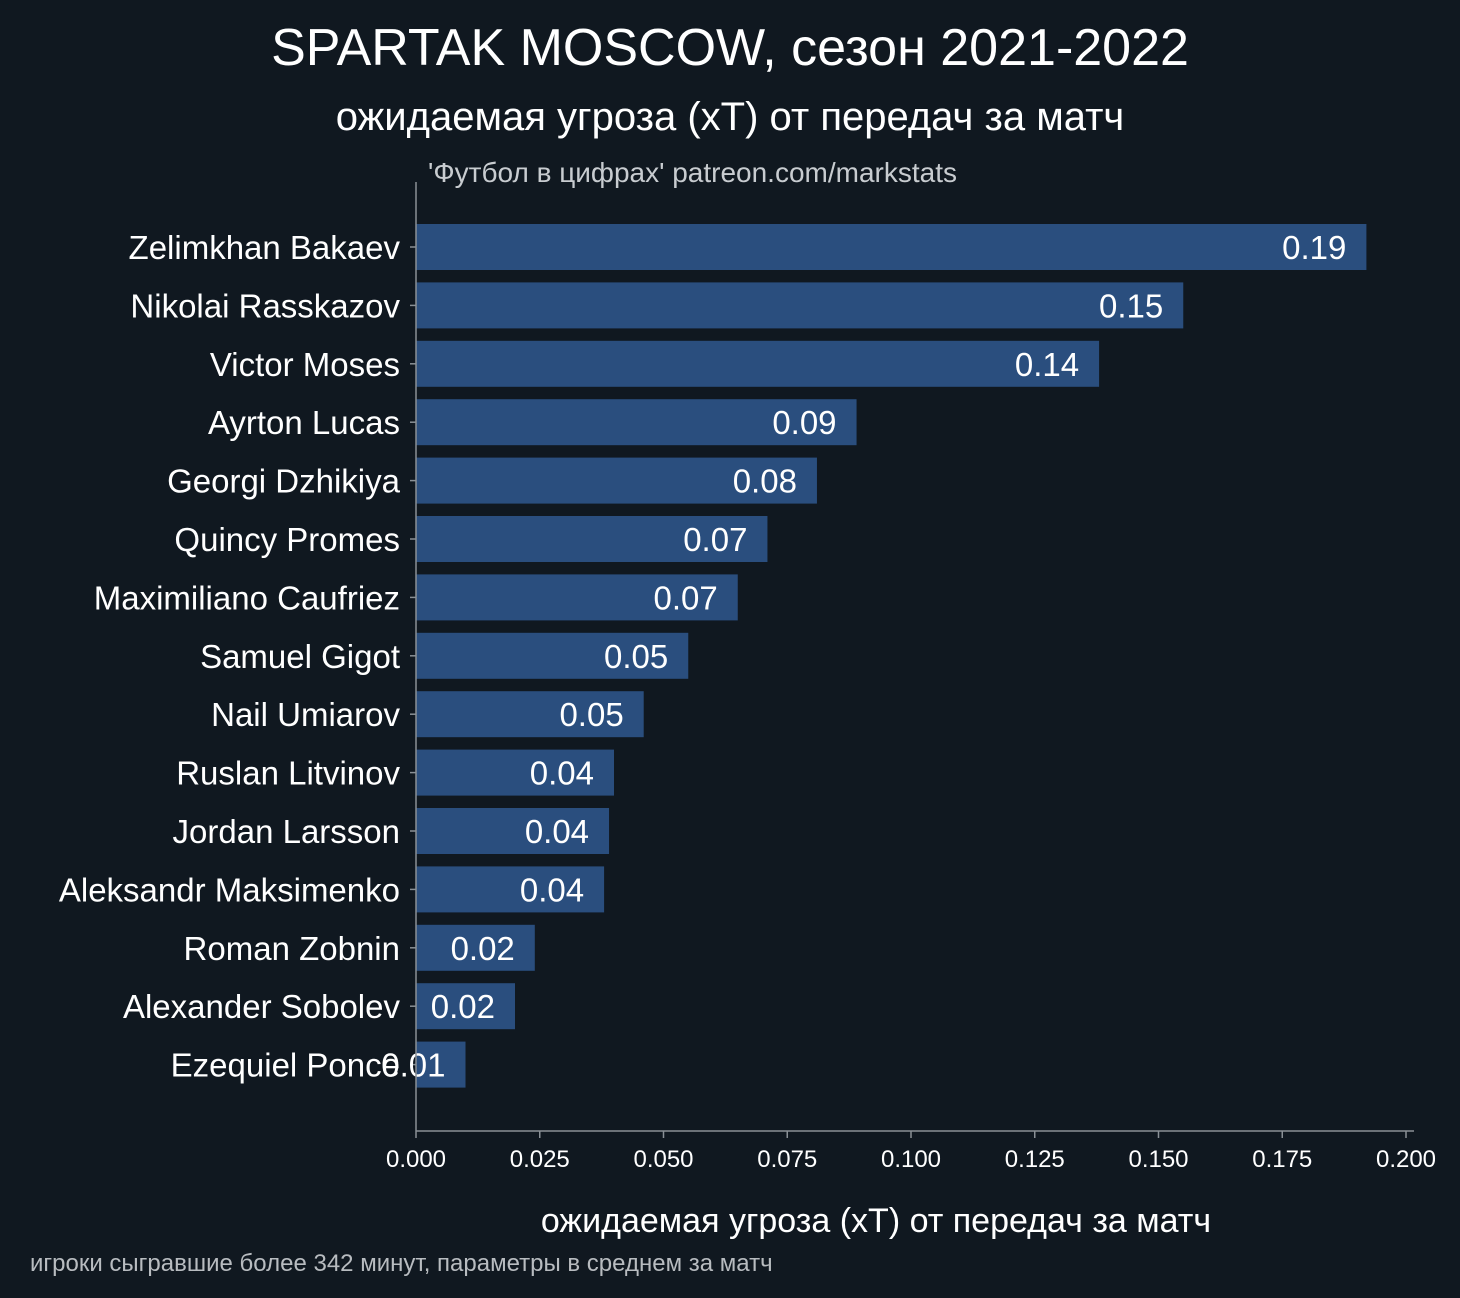  What do you see at coordinates (1282, 1159) in the screenshot?
I see `x-tick-label: 0.175` at bounding box center [1282, 1159].